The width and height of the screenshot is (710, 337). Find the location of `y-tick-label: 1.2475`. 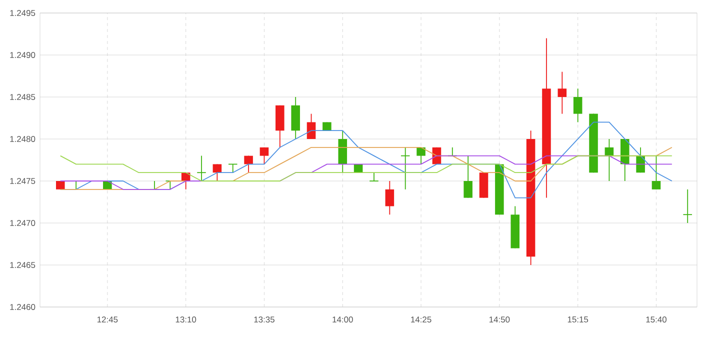

y-tick-label: 1.2475 is located at coordinates (23, 181).